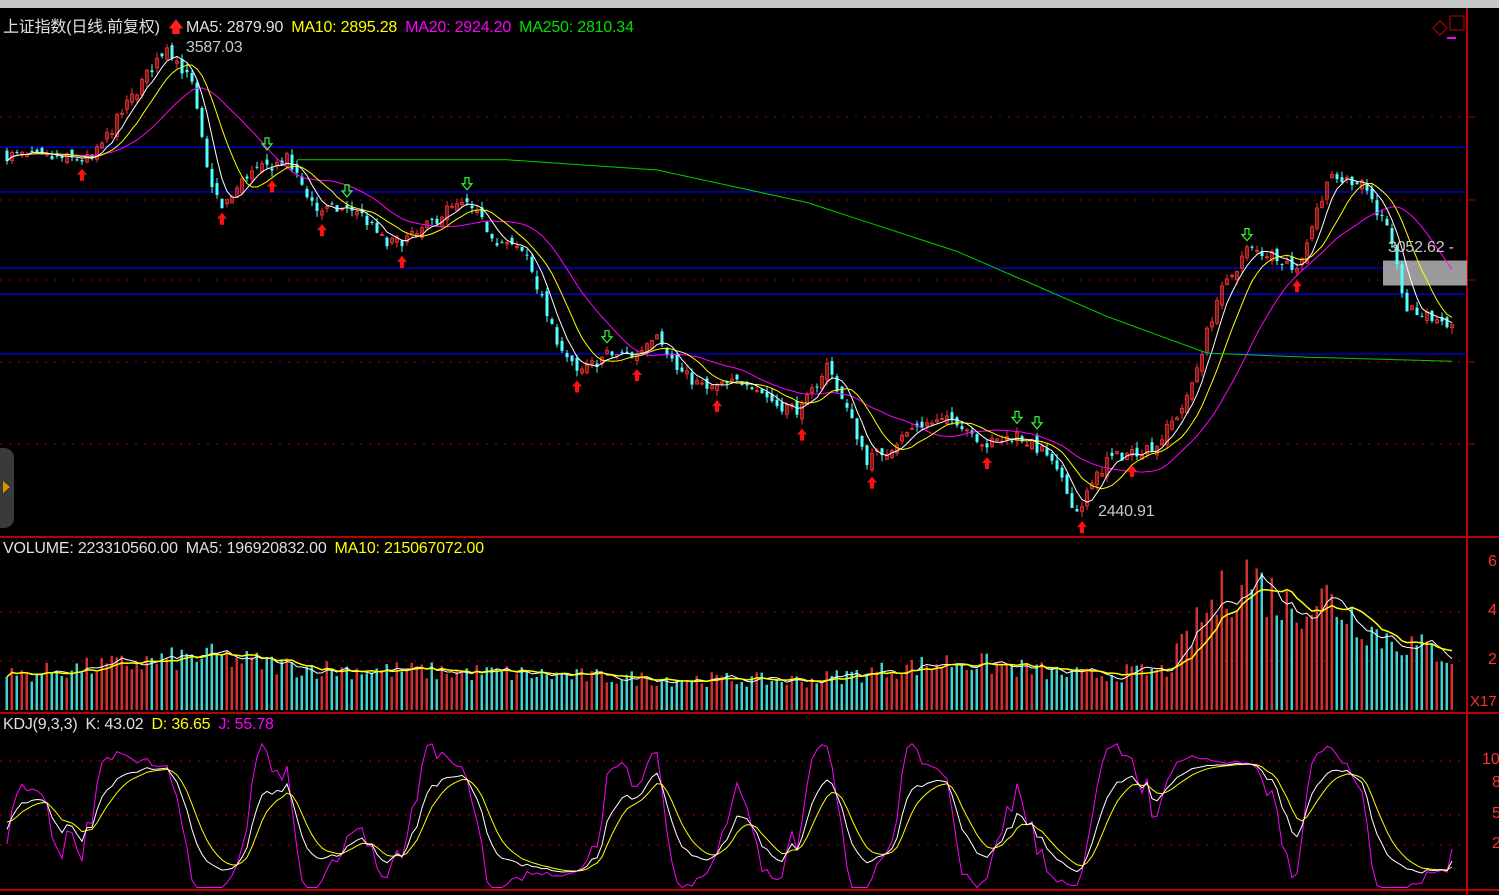 This screenshot has height=895, width=1499. What do you see at coordinates (1492, 610) in the screenshot?
I see `volume-axis-tick: 4` at bounding box center [1492, 610].